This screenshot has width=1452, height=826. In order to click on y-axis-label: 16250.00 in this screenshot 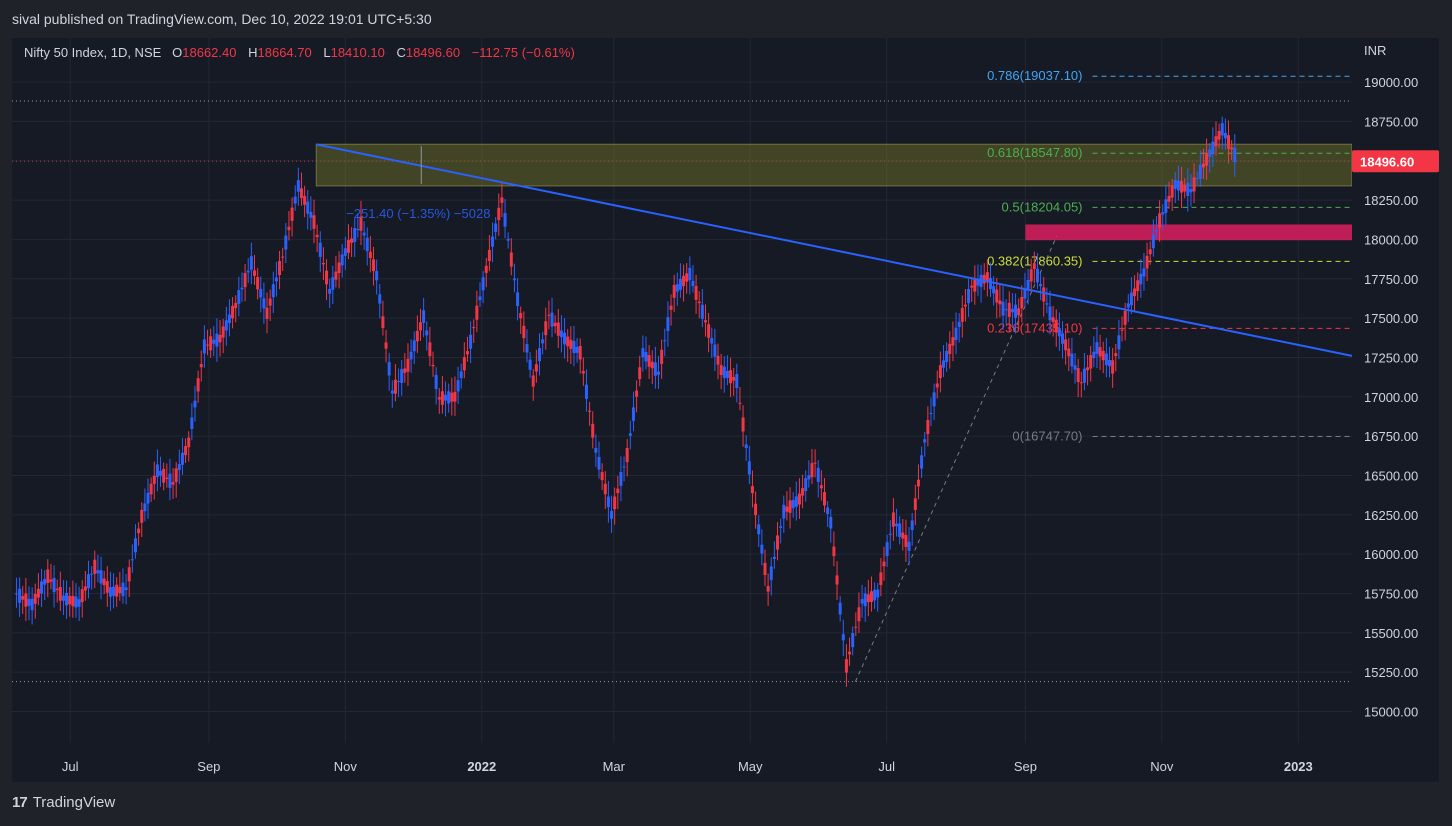, I will do `click(1391, 515)`.